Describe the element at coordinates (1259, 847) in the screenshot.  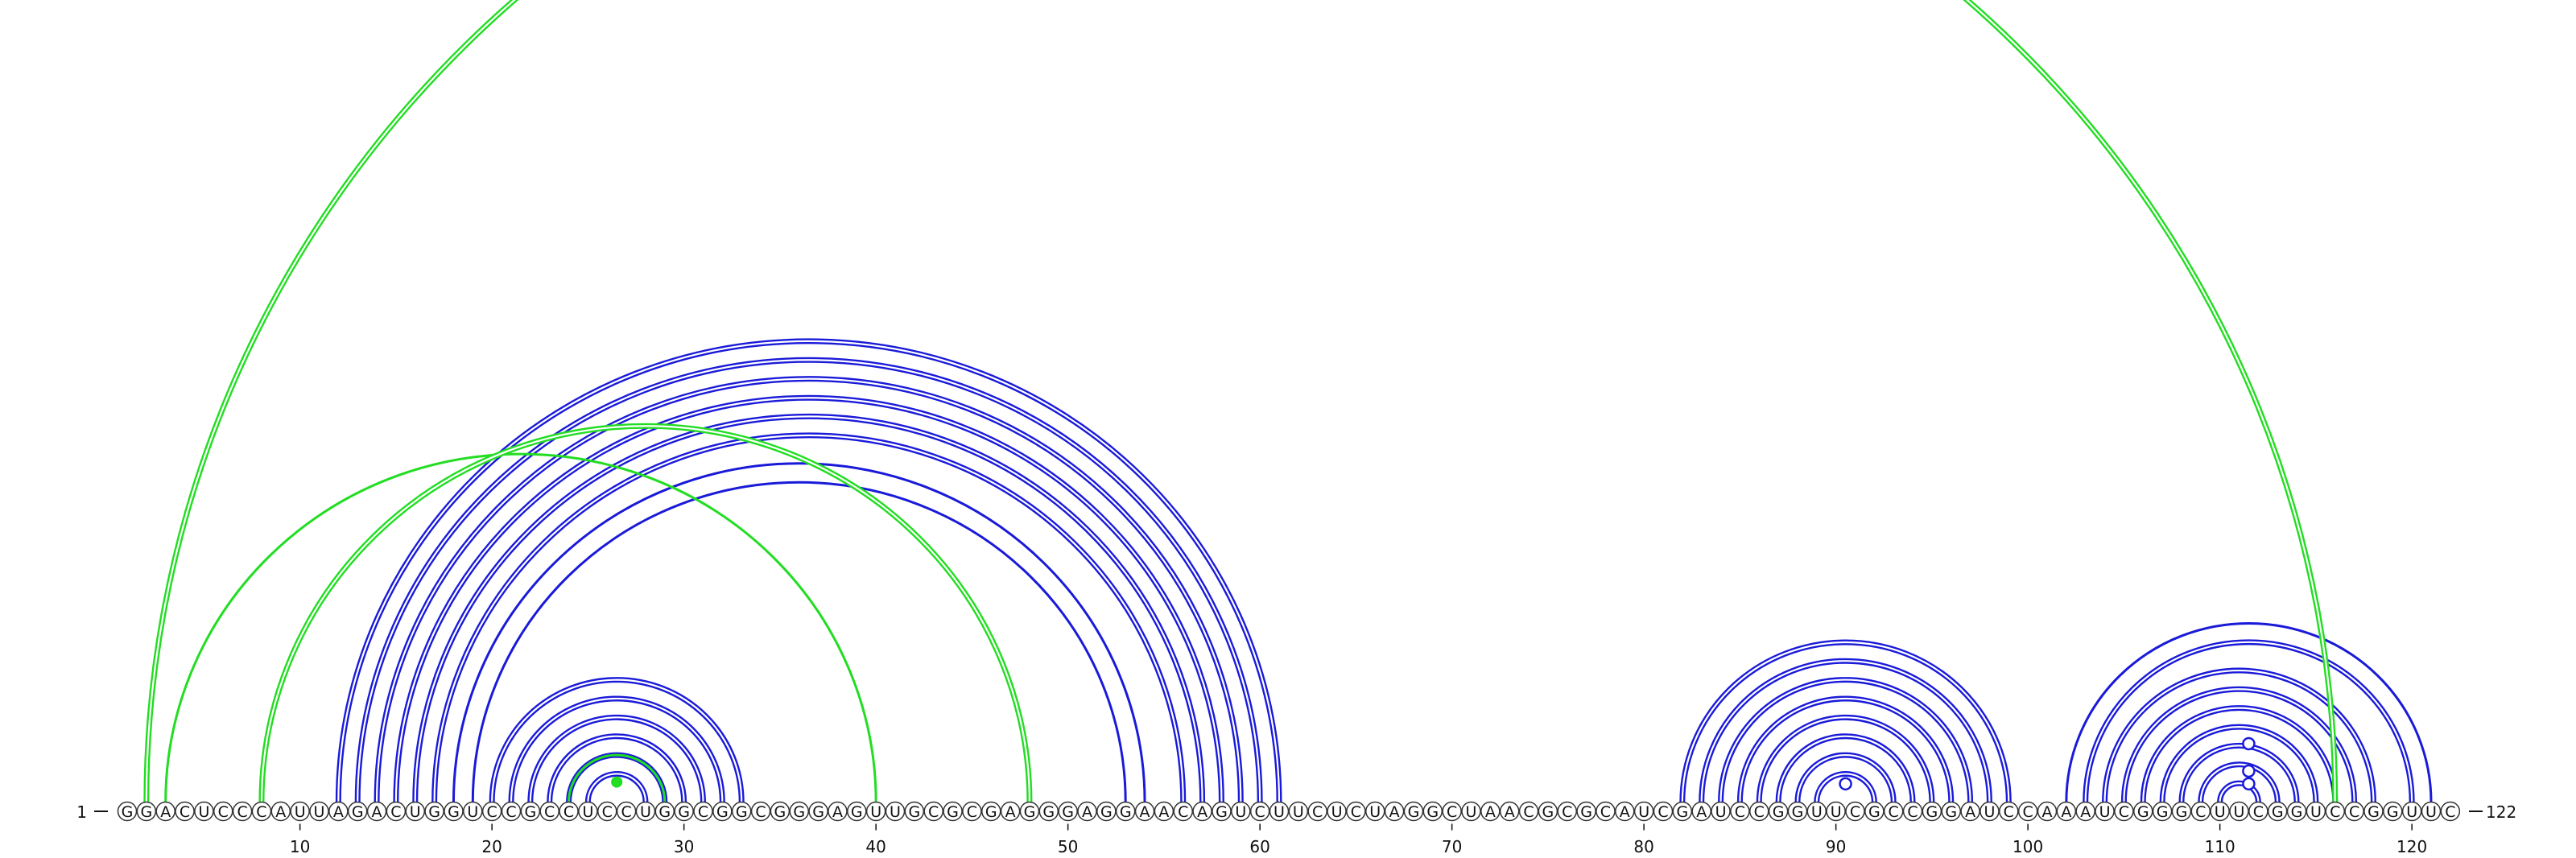
I see `ruler-label: 60` at that location.